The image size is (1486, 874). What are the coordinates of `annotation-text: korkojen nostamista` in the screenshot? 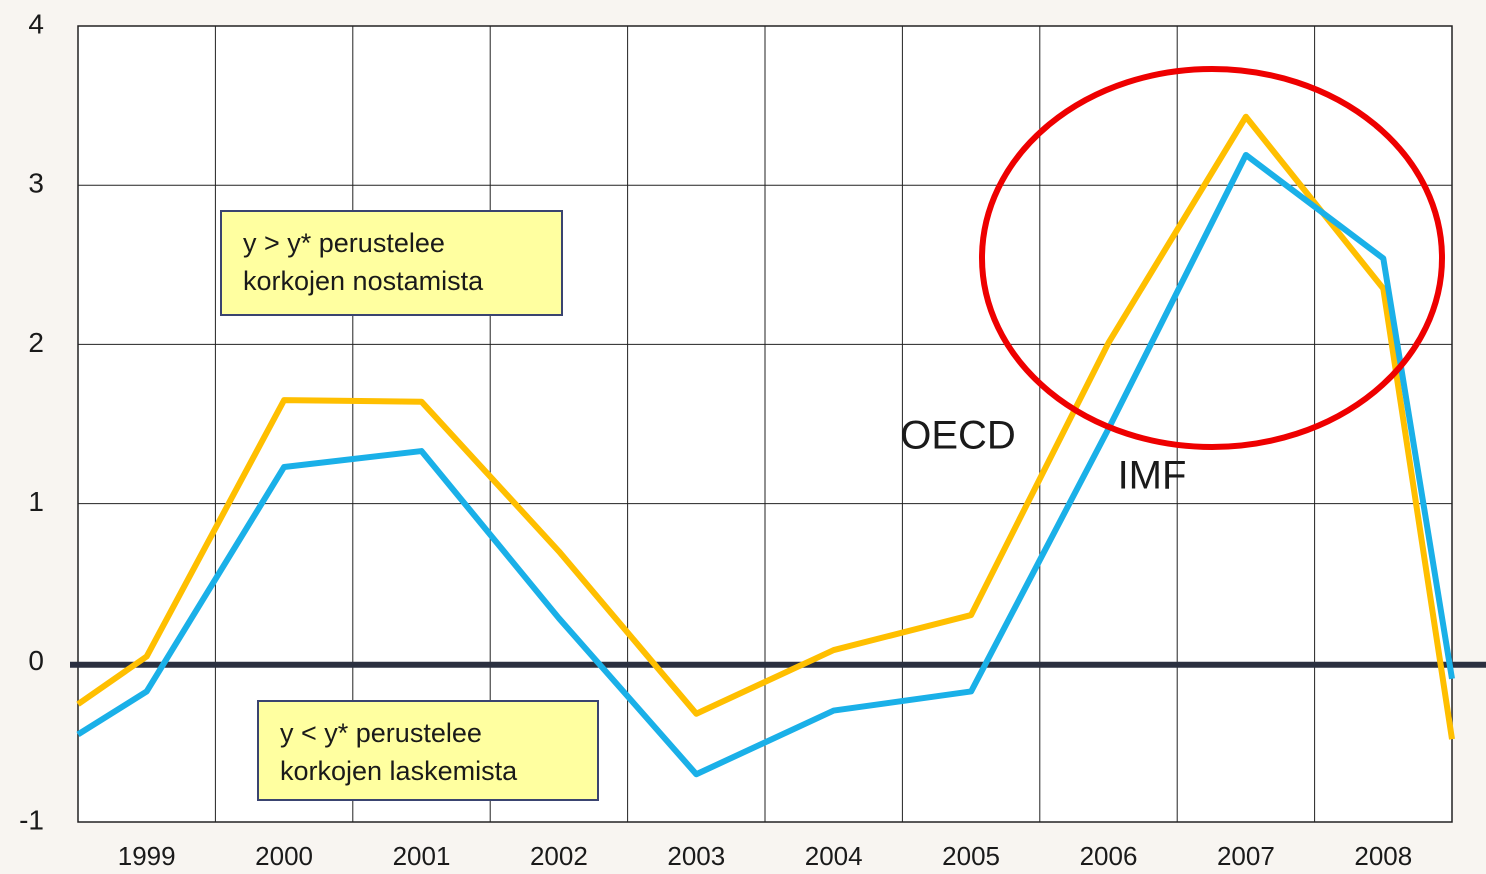 It's located at (363, 281).